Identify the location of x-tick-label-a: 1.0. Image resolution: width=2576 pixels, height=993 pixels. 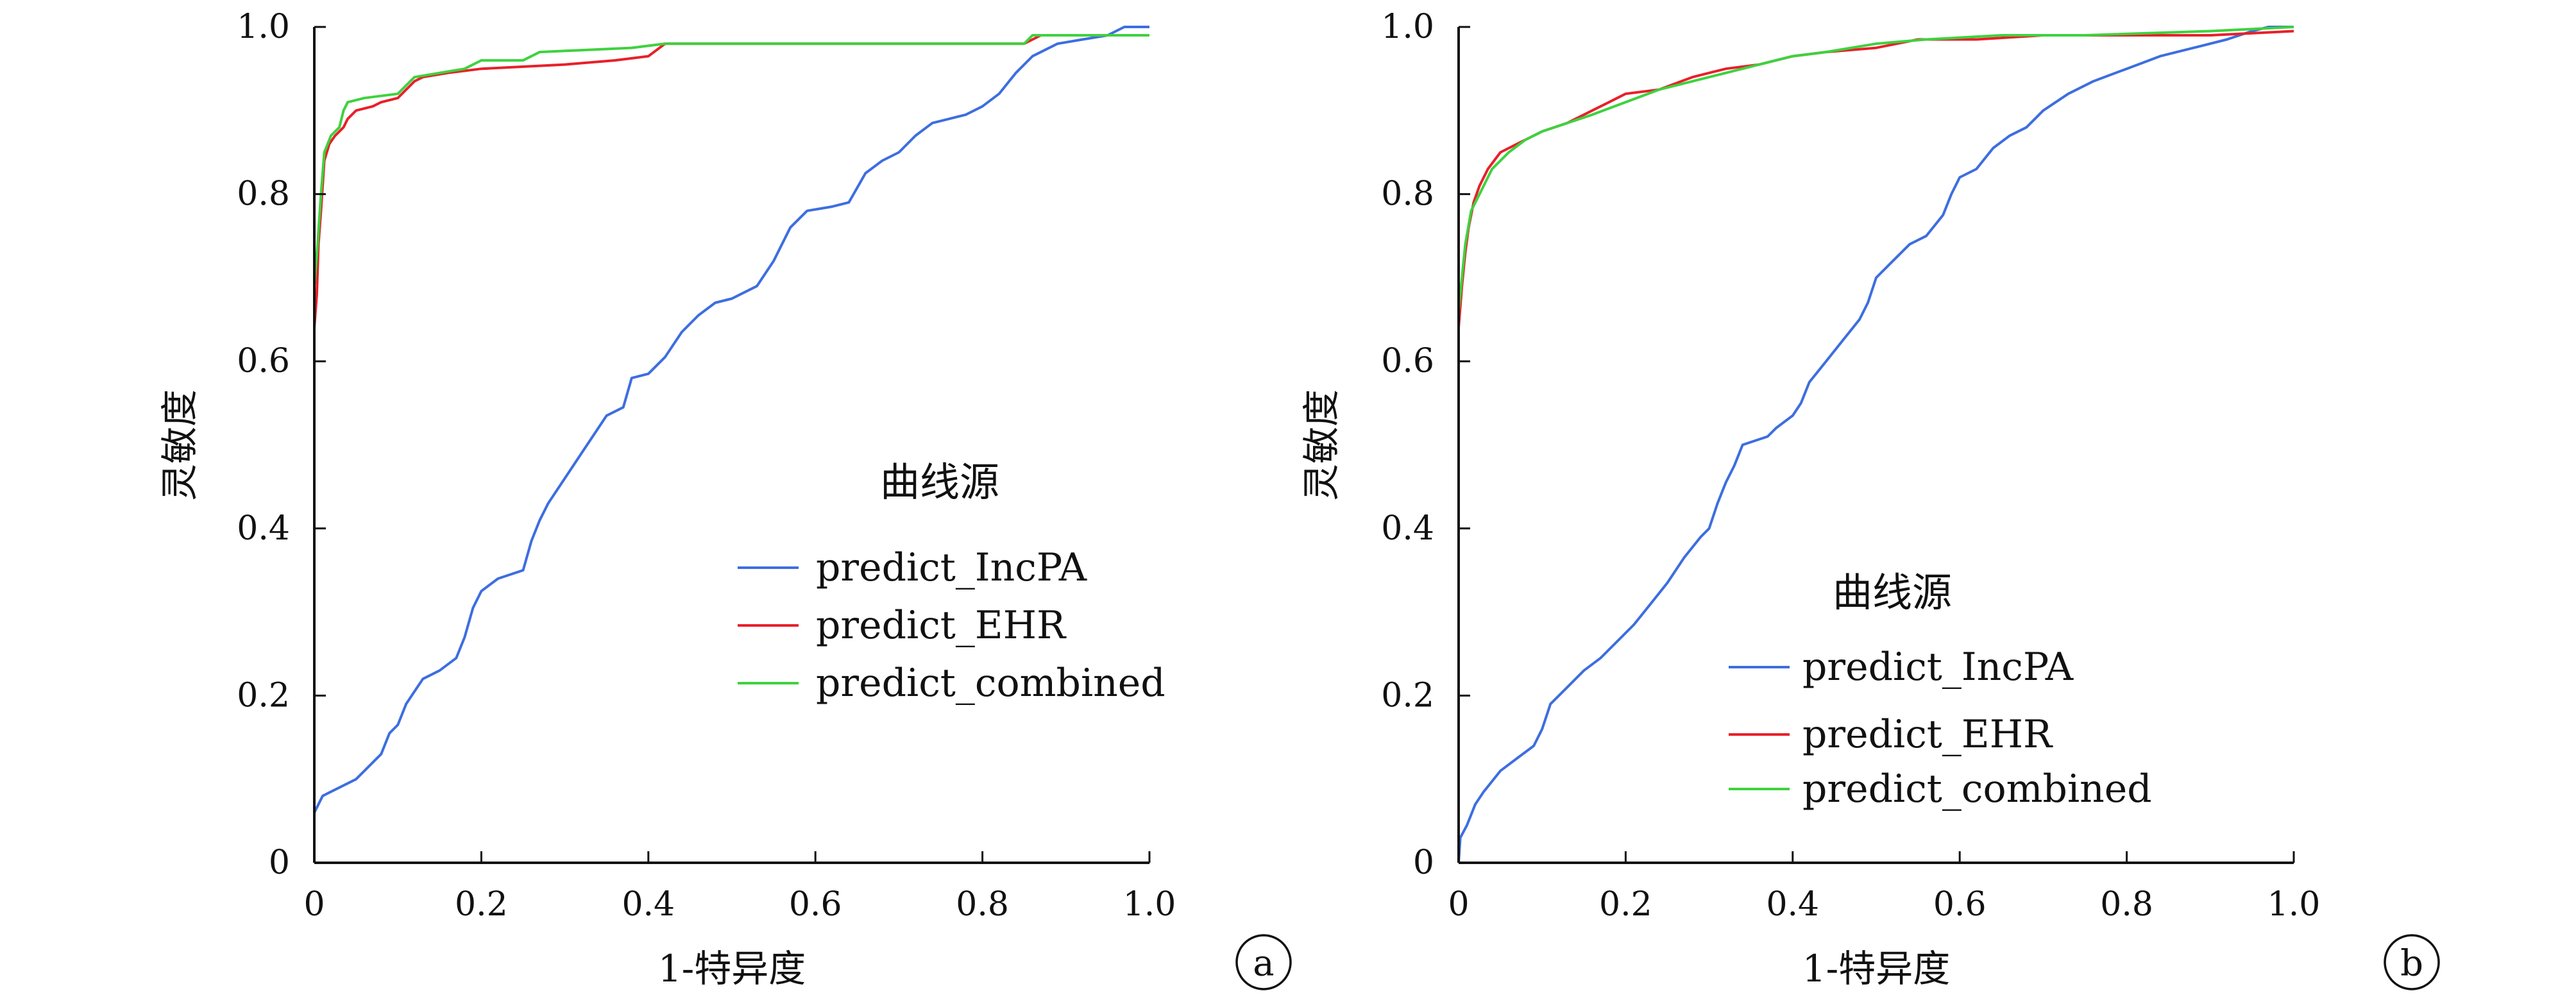
(1149, 904).